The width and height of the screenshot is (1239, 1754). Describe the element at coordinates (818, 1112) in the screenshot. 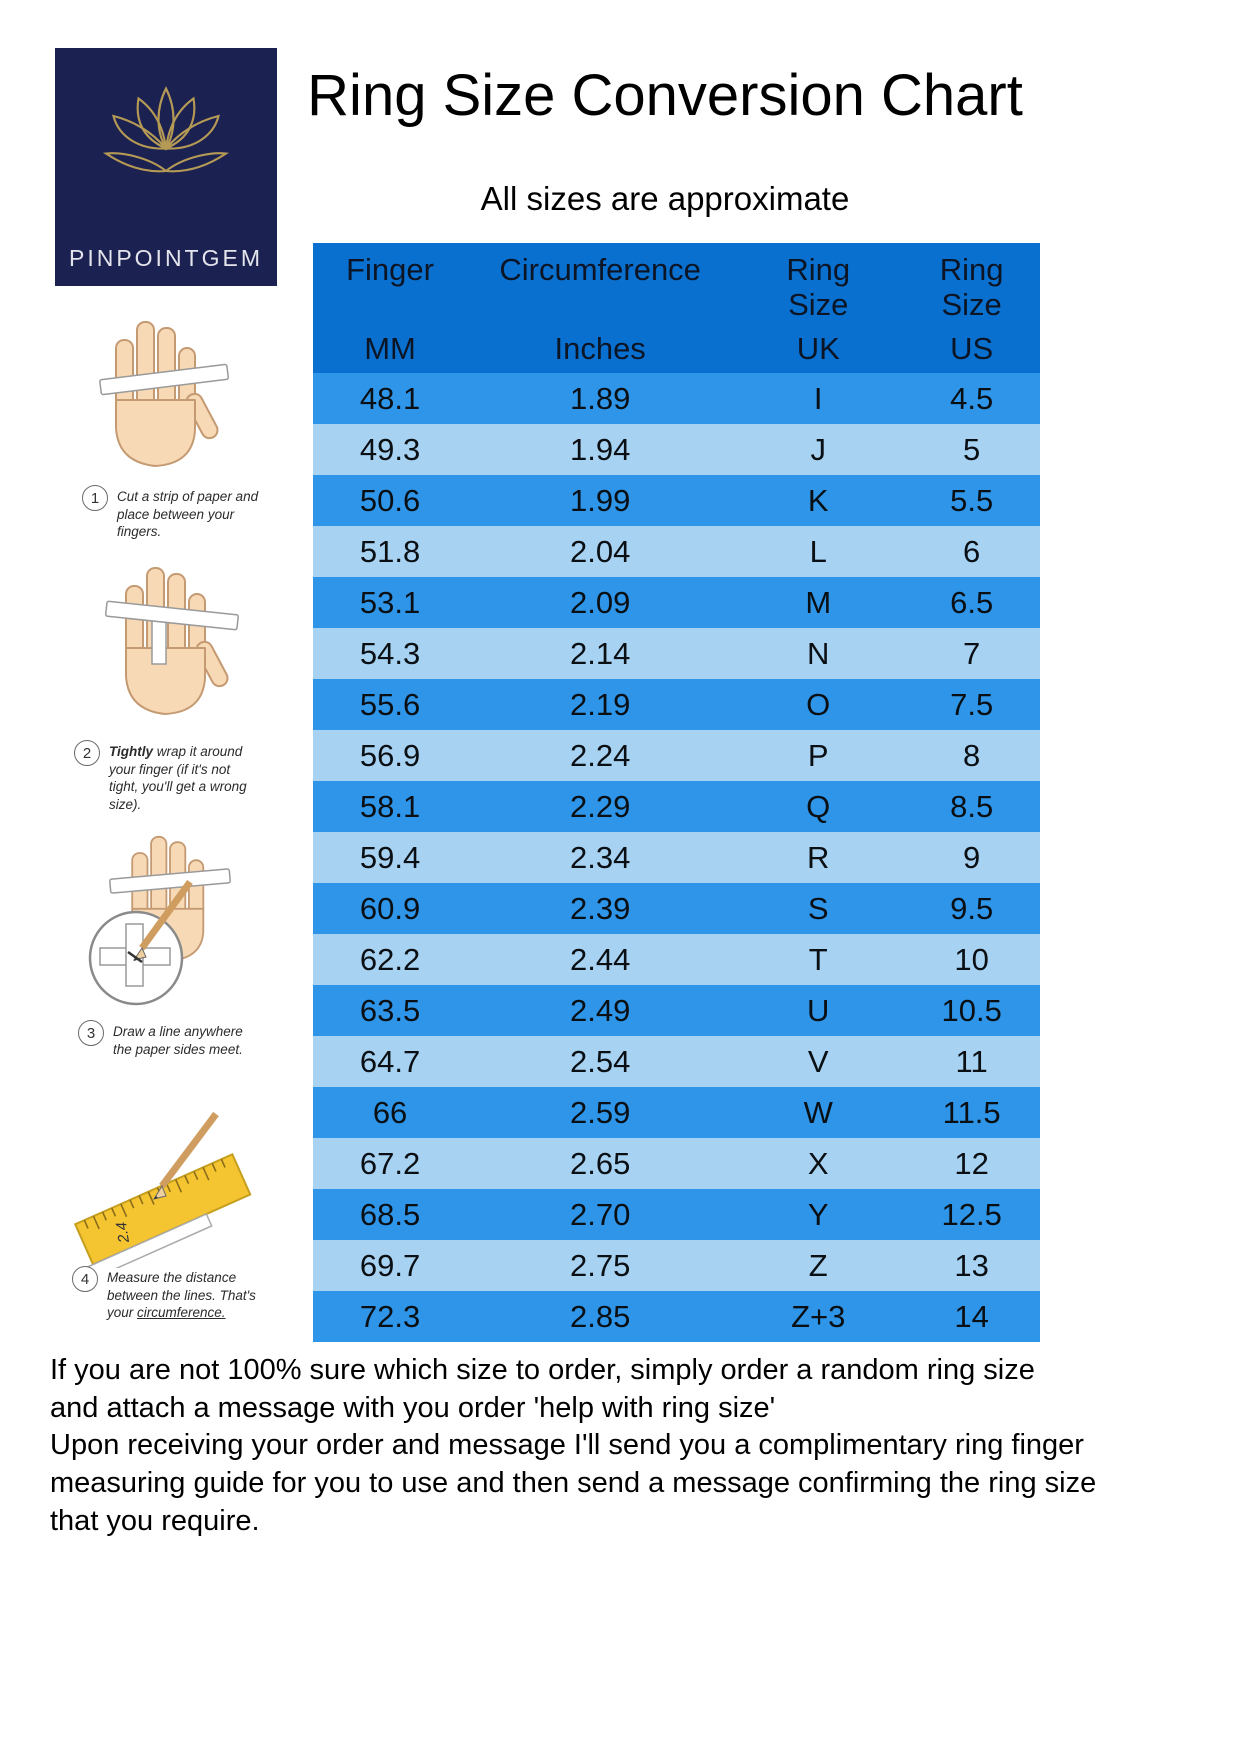

I see `table-cell: W` at that location.